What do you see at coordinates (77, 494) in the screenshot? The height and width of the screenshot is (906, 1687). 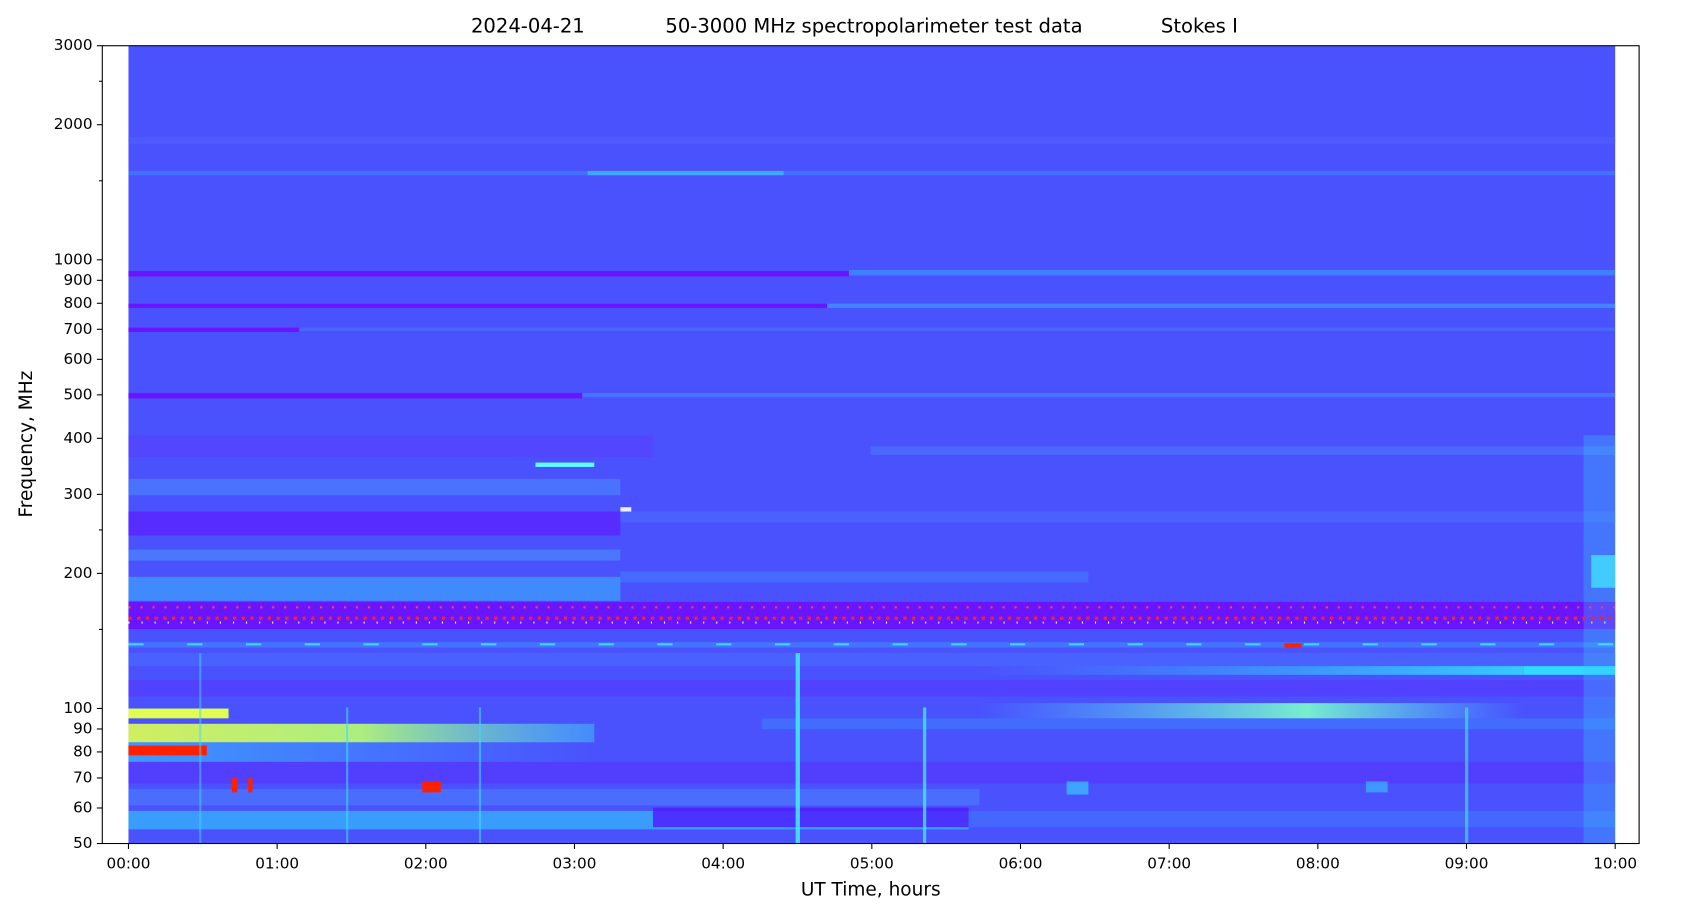 I see `y-tick-label: 300` at bounding box center [77, 494].